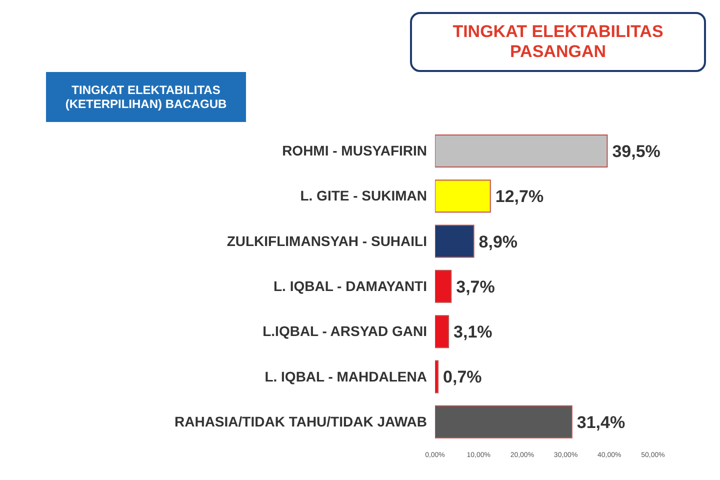 The image size is (720, 480). What do you see at coordinates (344, 331) in the screenshot?
I see `y-tick-label: L.IQBAL - ARSYAD GANI` at bounding box center [344, 331].